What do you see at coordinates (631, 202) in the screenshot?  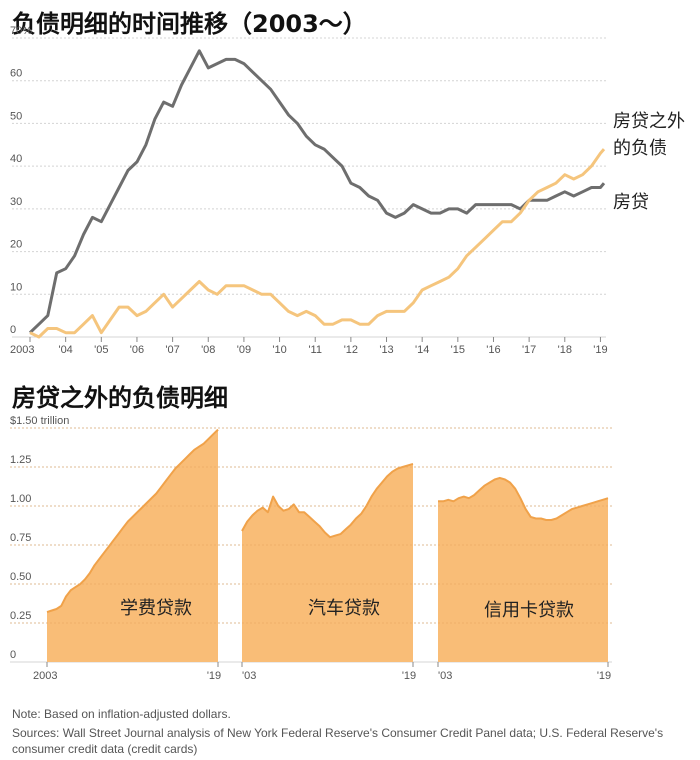 I see `series-label: 房贷` at bounding box center [631, 202].